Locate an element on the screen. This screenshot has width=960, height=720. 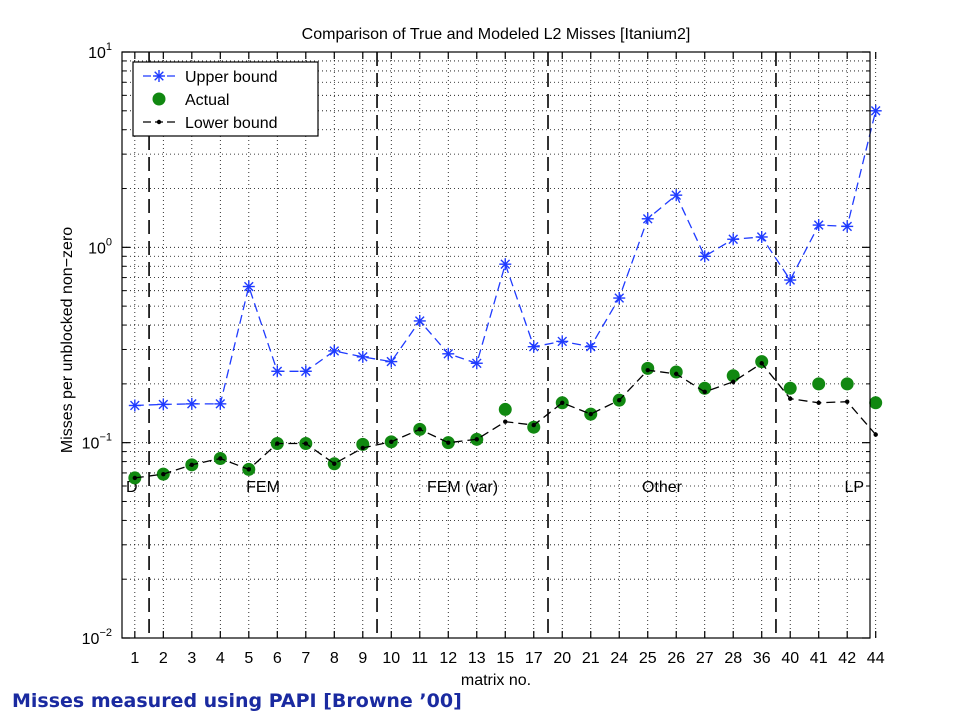
x-tick-label: 5 is located at coordinates (248, 658).